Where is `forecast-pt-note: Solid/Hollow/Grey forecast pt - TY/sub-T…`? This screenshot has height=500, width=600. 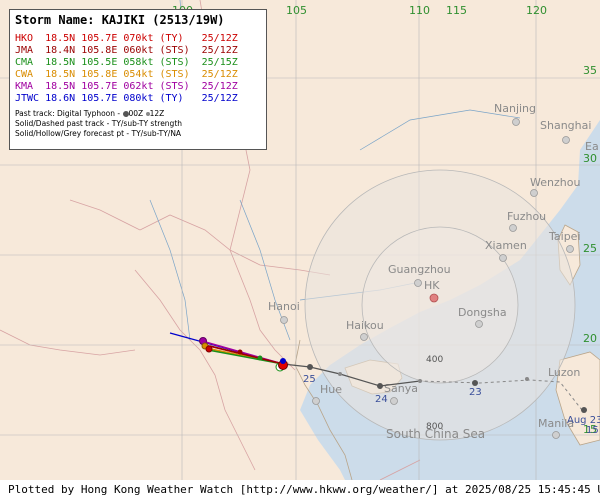
forecast-pt-note: Solid/Hollow/Grey forecast pt - TY/sub-T… is located at coordinates (98, 133).